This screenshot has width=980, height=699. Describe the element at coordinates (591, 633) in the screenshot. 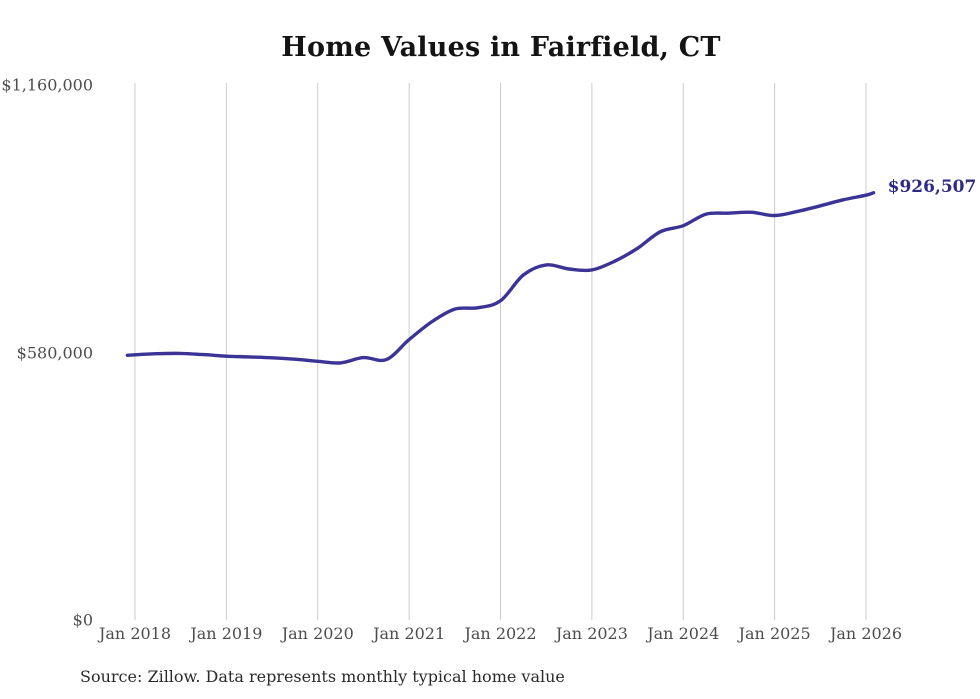

I see `x-tick-label: Jan 2023` at that location.